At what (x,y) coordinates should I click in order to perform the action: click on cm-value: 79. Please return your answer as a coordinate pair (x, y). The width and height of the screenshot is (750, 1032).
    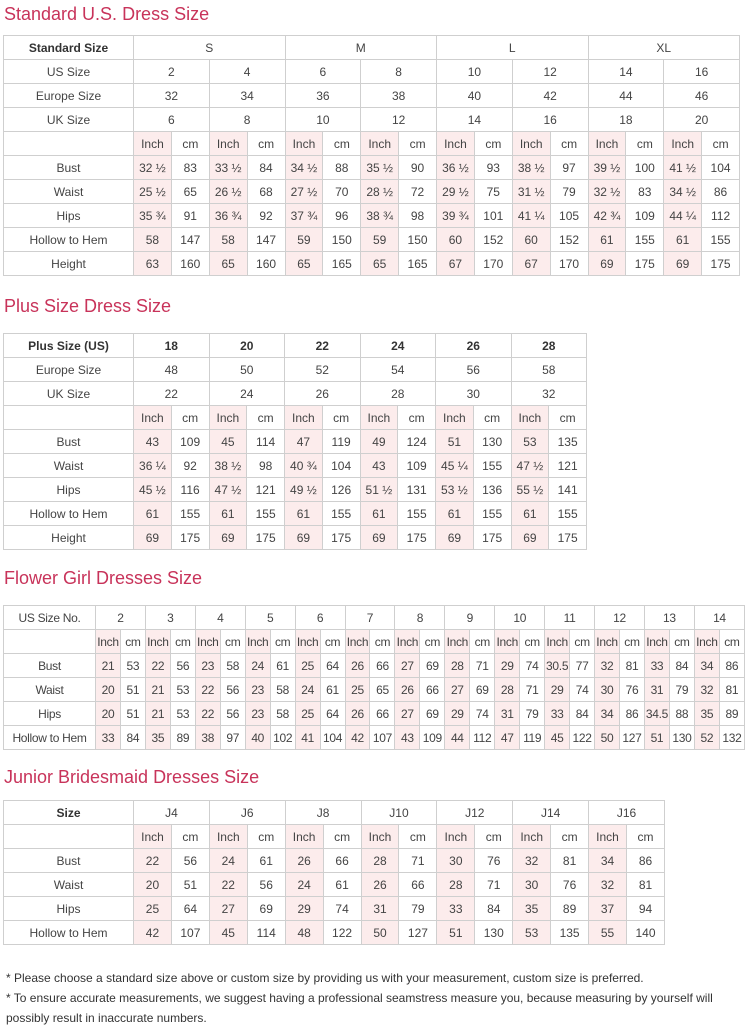
    Looking at the image, I should click on (532, 713).